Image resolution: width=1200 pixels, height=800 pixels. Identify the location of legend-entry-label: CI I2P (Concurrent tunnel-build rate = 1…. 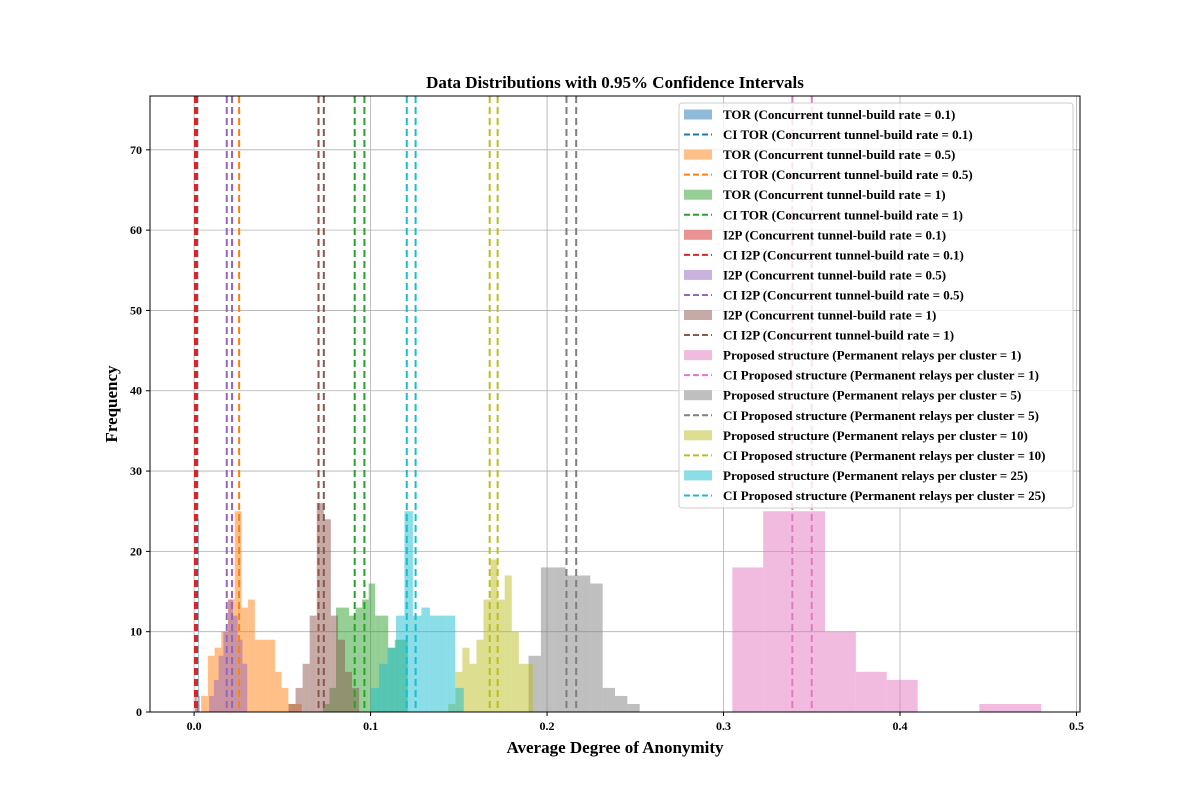
(838, 335).